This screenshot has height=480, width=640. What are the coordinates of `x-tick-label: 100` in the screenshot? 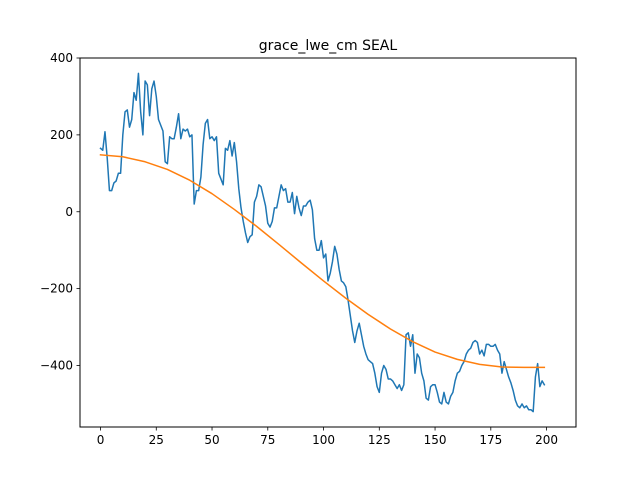 It's located at (323, 440).